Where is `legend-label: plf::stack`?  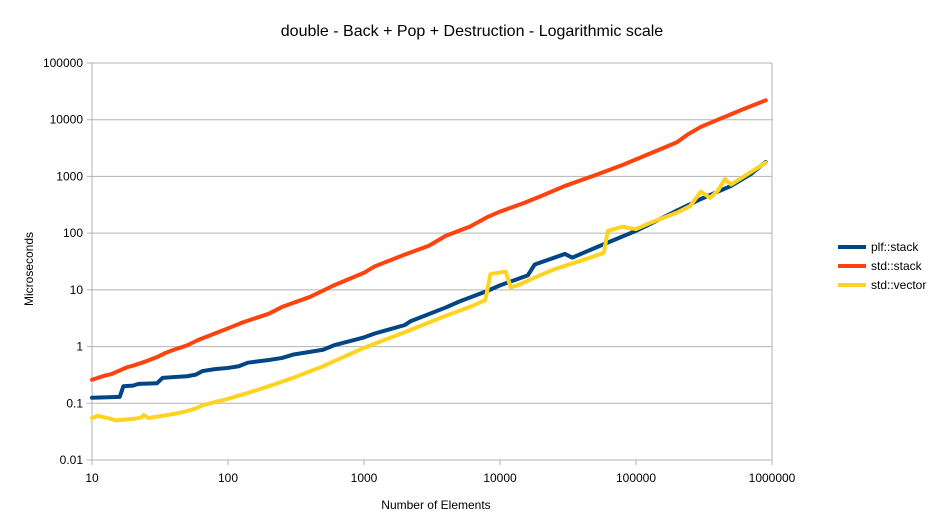
legend-label: plf::stack is located at coordinates (895, 247).